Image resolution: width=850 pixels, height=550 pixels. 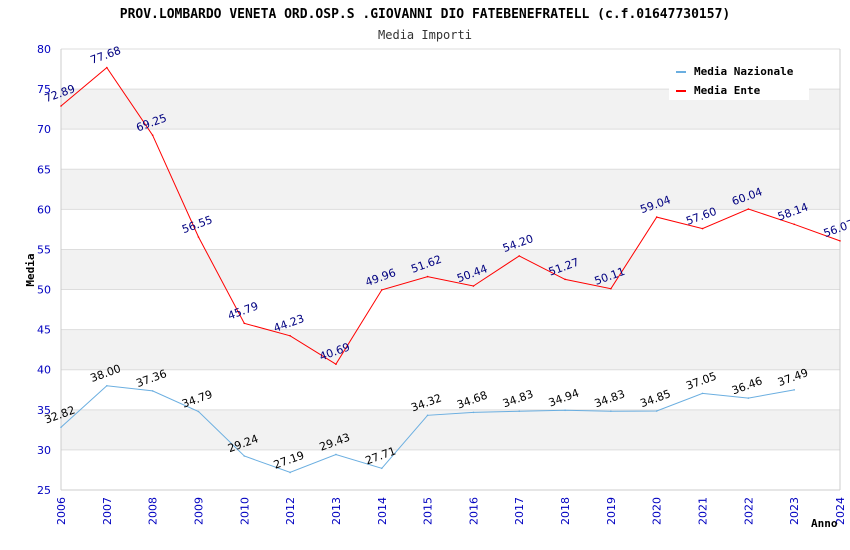 What do you see at coordinates (290, 511) in the screenshot?
I see `x-tick-label: 2012` at bounding box center [290, 511].